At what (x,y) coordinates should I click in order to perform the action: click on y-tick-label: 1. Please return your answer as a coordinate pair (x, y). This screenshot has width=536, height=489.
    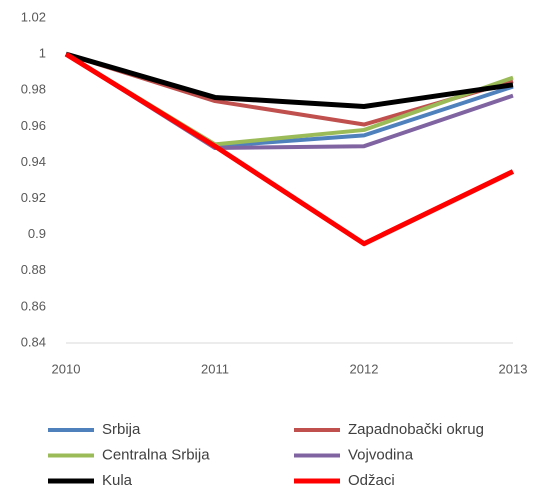
    Looking at the image, I should click on (42, 53).